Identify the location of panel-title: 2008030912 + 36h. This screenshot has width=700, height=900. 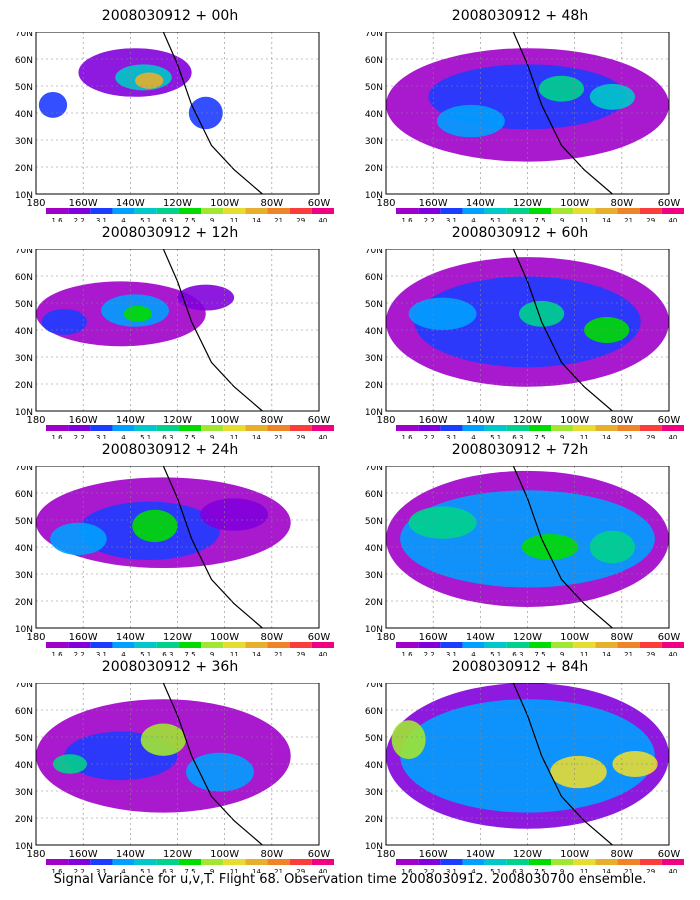
(170, 667).